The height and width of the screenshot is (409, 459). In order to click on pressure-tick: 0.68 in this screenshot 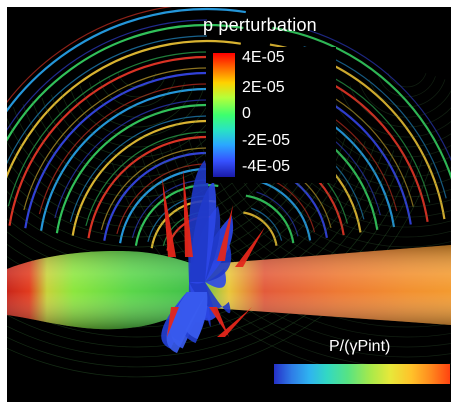, I will do `click(260, 392)`.